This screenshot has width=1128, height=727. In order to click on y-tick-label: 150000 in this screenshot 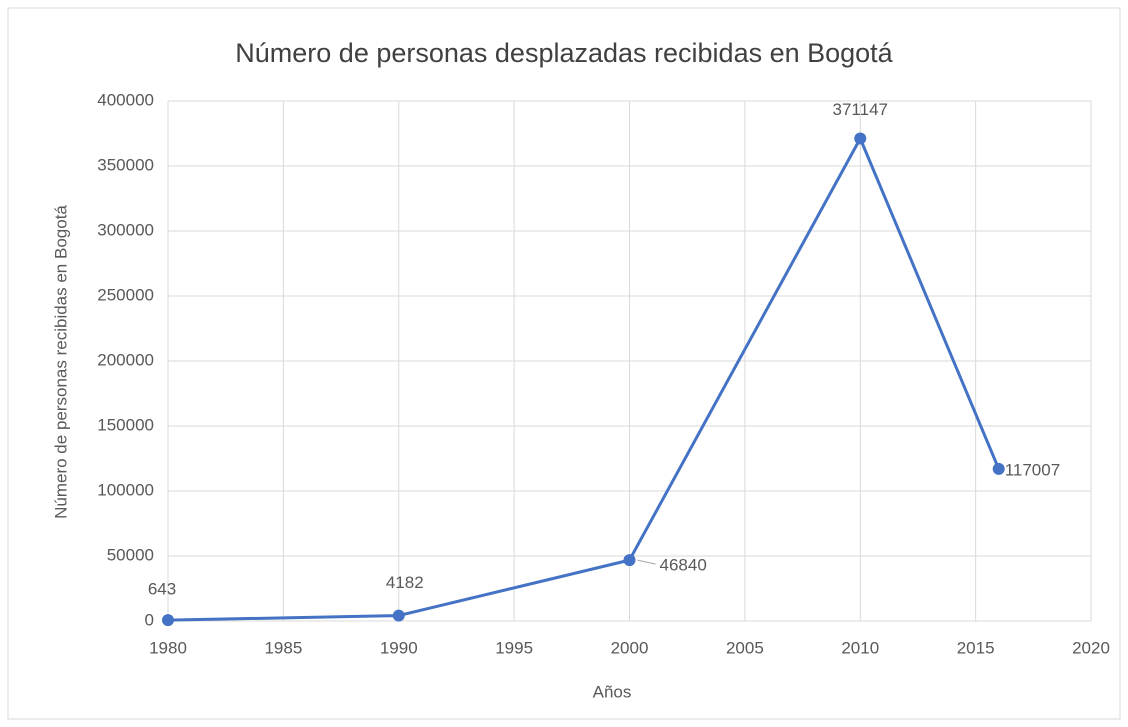, I will do `click(125, 424)`.